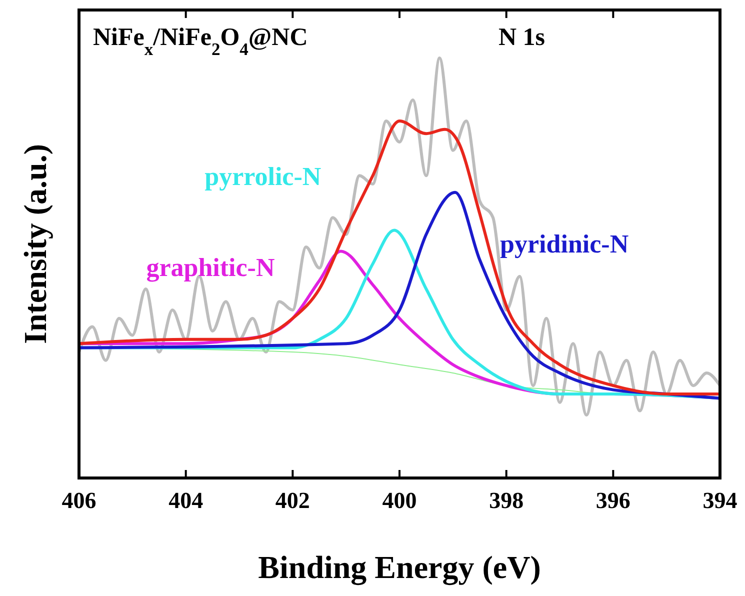 The image size is (745, 596). What do you see at coordinates (292, 500) in the screenshot?
I see `x-tick-label: 402` at bounding box center [292, 500].